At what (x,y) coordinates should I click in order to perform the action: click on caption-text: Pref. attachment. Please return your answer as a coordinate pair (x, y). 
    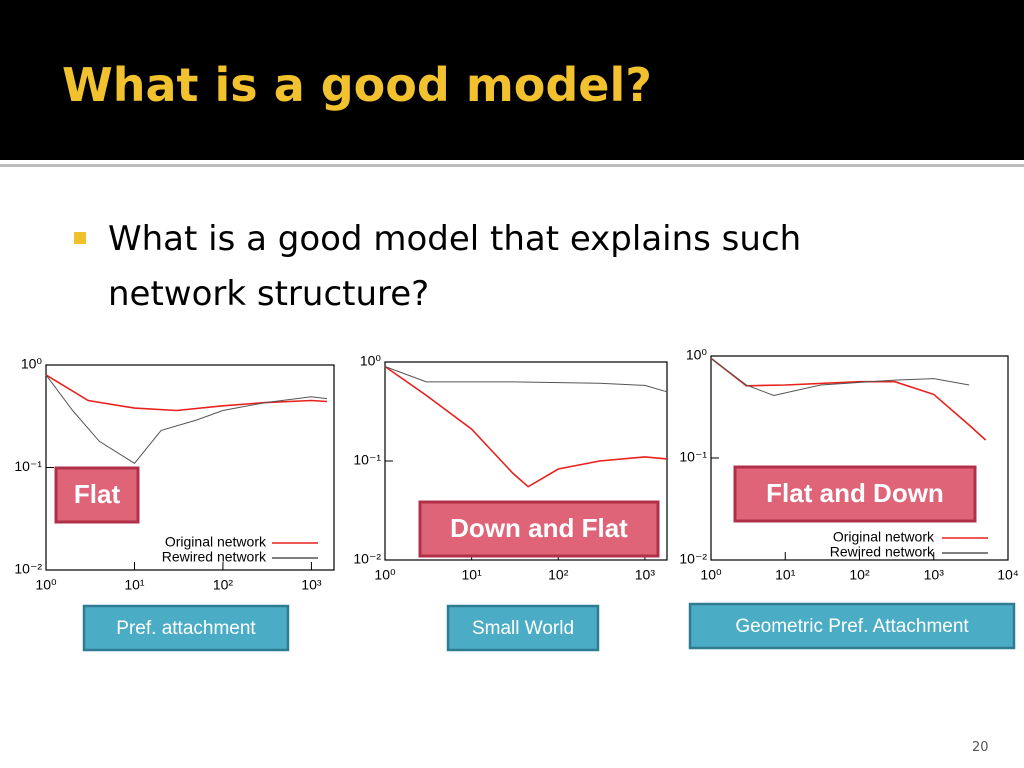
    Looking at the image, I should click on (186, 628).